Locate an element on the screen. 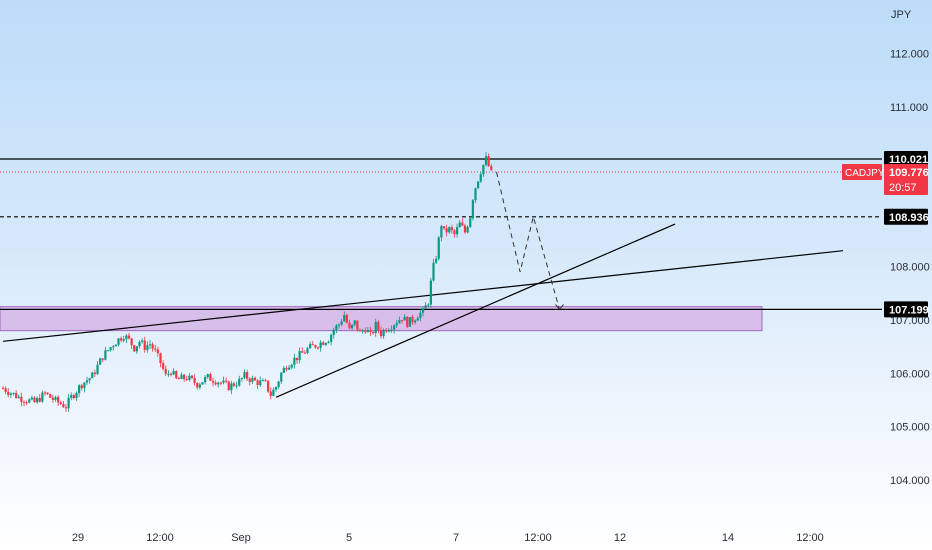  rising-trendline is located at coordinates (475, 310).